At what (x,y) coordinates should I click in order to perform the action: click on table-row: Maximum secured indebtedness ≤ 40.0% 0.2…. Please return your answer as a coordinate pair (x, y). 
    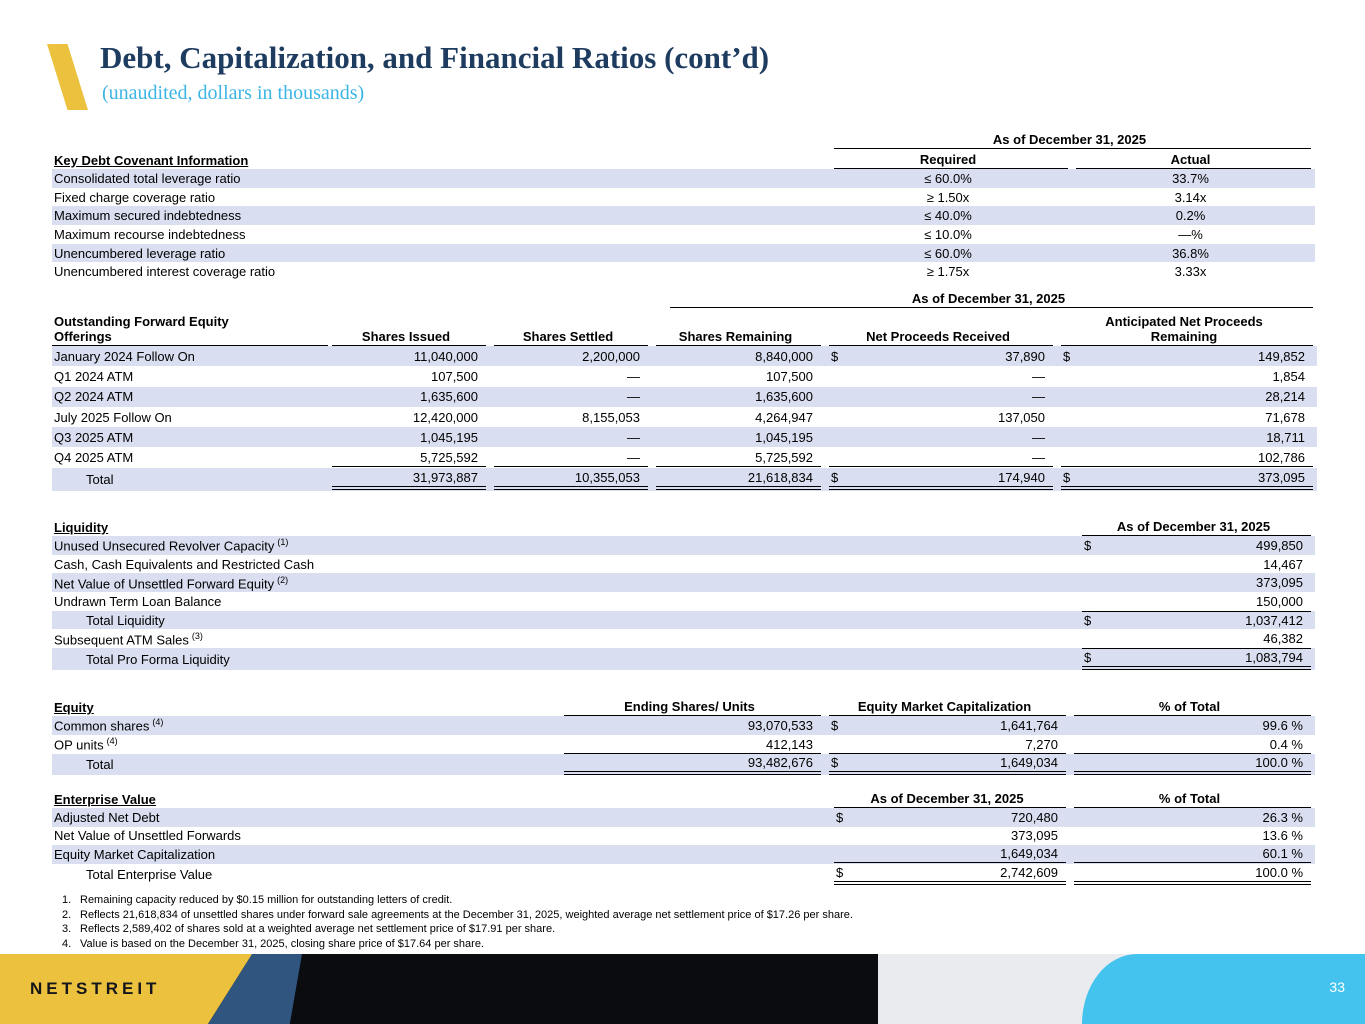
    Looking at the image, I should click on (684, 216).